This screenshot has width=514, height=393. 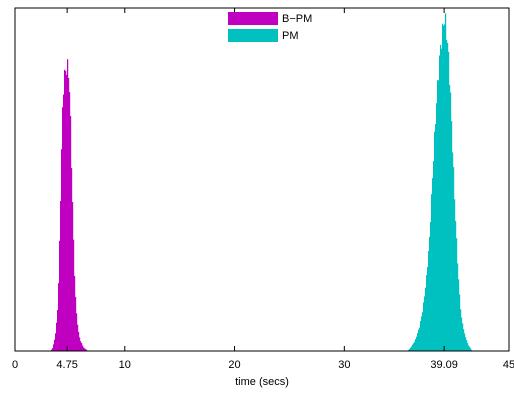 What do you see at coordinates (66, 365) in the screenshot?
I see `x-tick-label: 4.75` at bounding box center [66, 365].